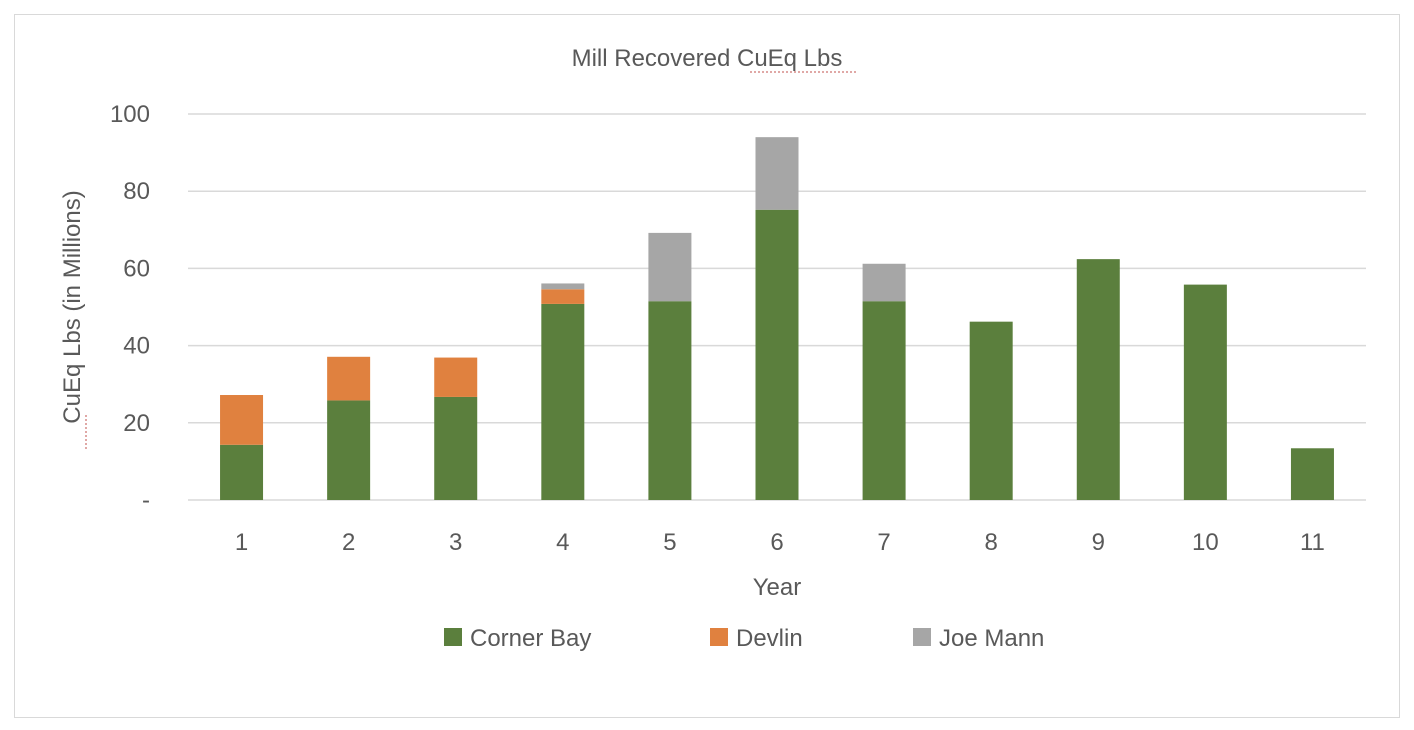 The image size is (1414, 730). What do you see at coordinates (146, 500) in the screenshot?
I see `y-tick-label: -` at bounding box center [146, 500].